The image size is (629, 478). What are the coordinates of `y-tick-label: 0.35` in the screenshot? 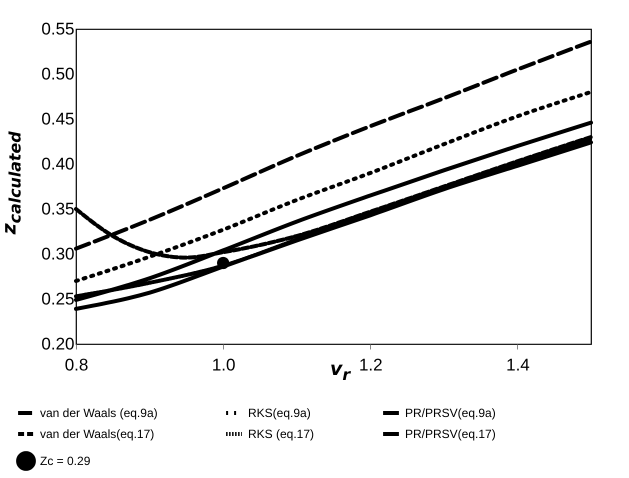 It's located at (57, 209).